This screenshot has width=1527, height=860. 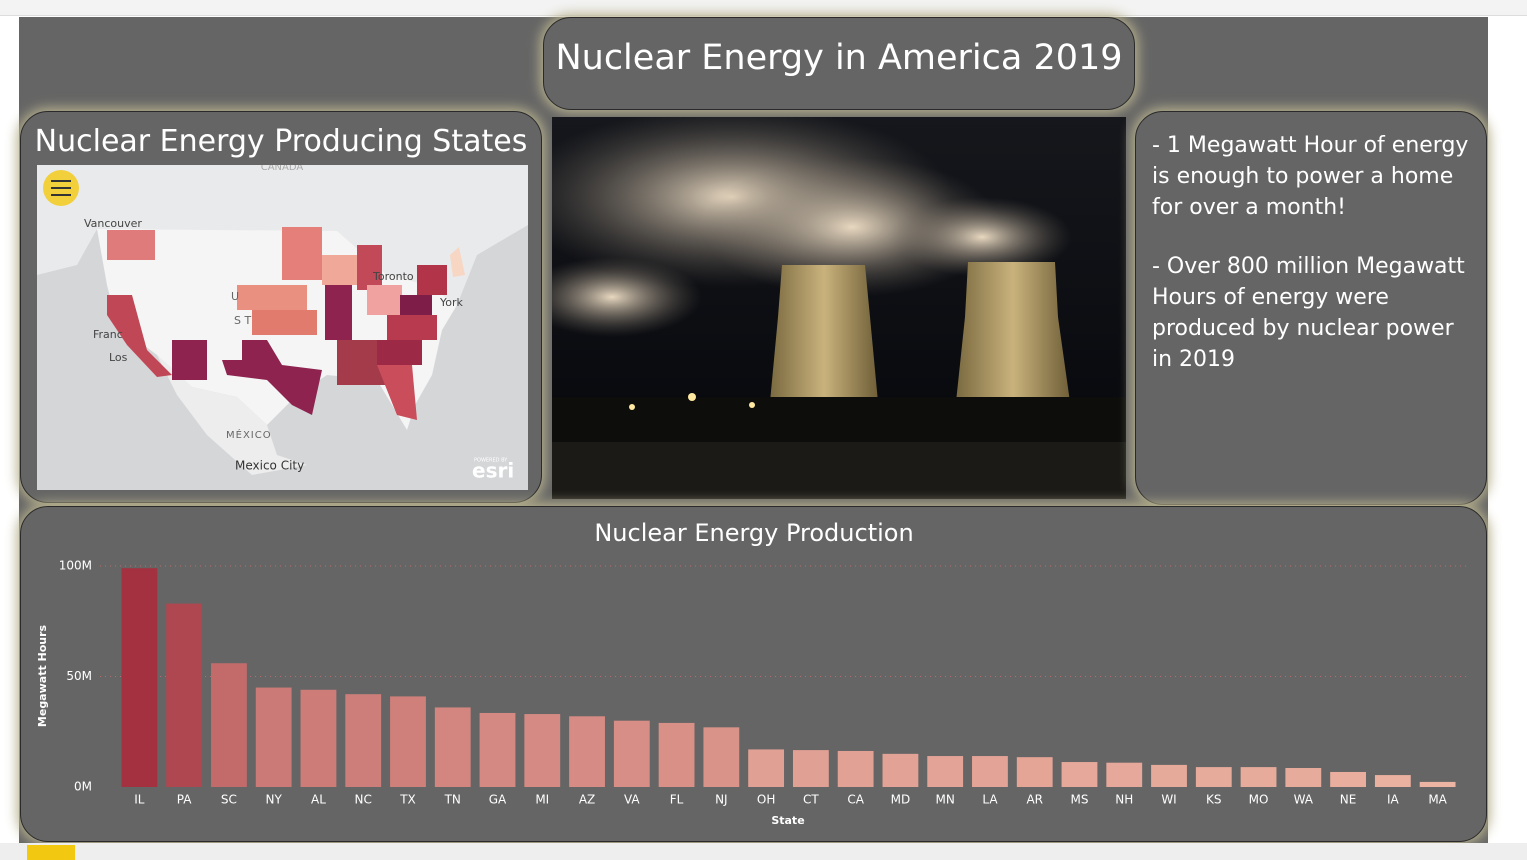 What do you see at coordinates (451, 302) in the screenshot?
I see `map-label: York` at bounding box center [451, 302].